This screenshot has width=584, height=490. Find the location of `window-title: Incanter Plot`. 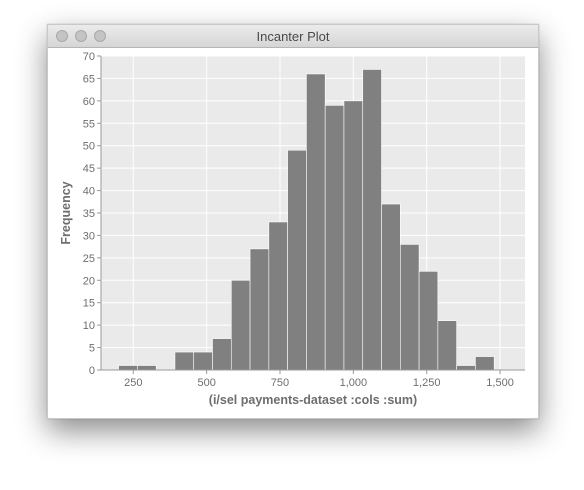

window-title: Incanter Plot is located at coordinates (293, 36).